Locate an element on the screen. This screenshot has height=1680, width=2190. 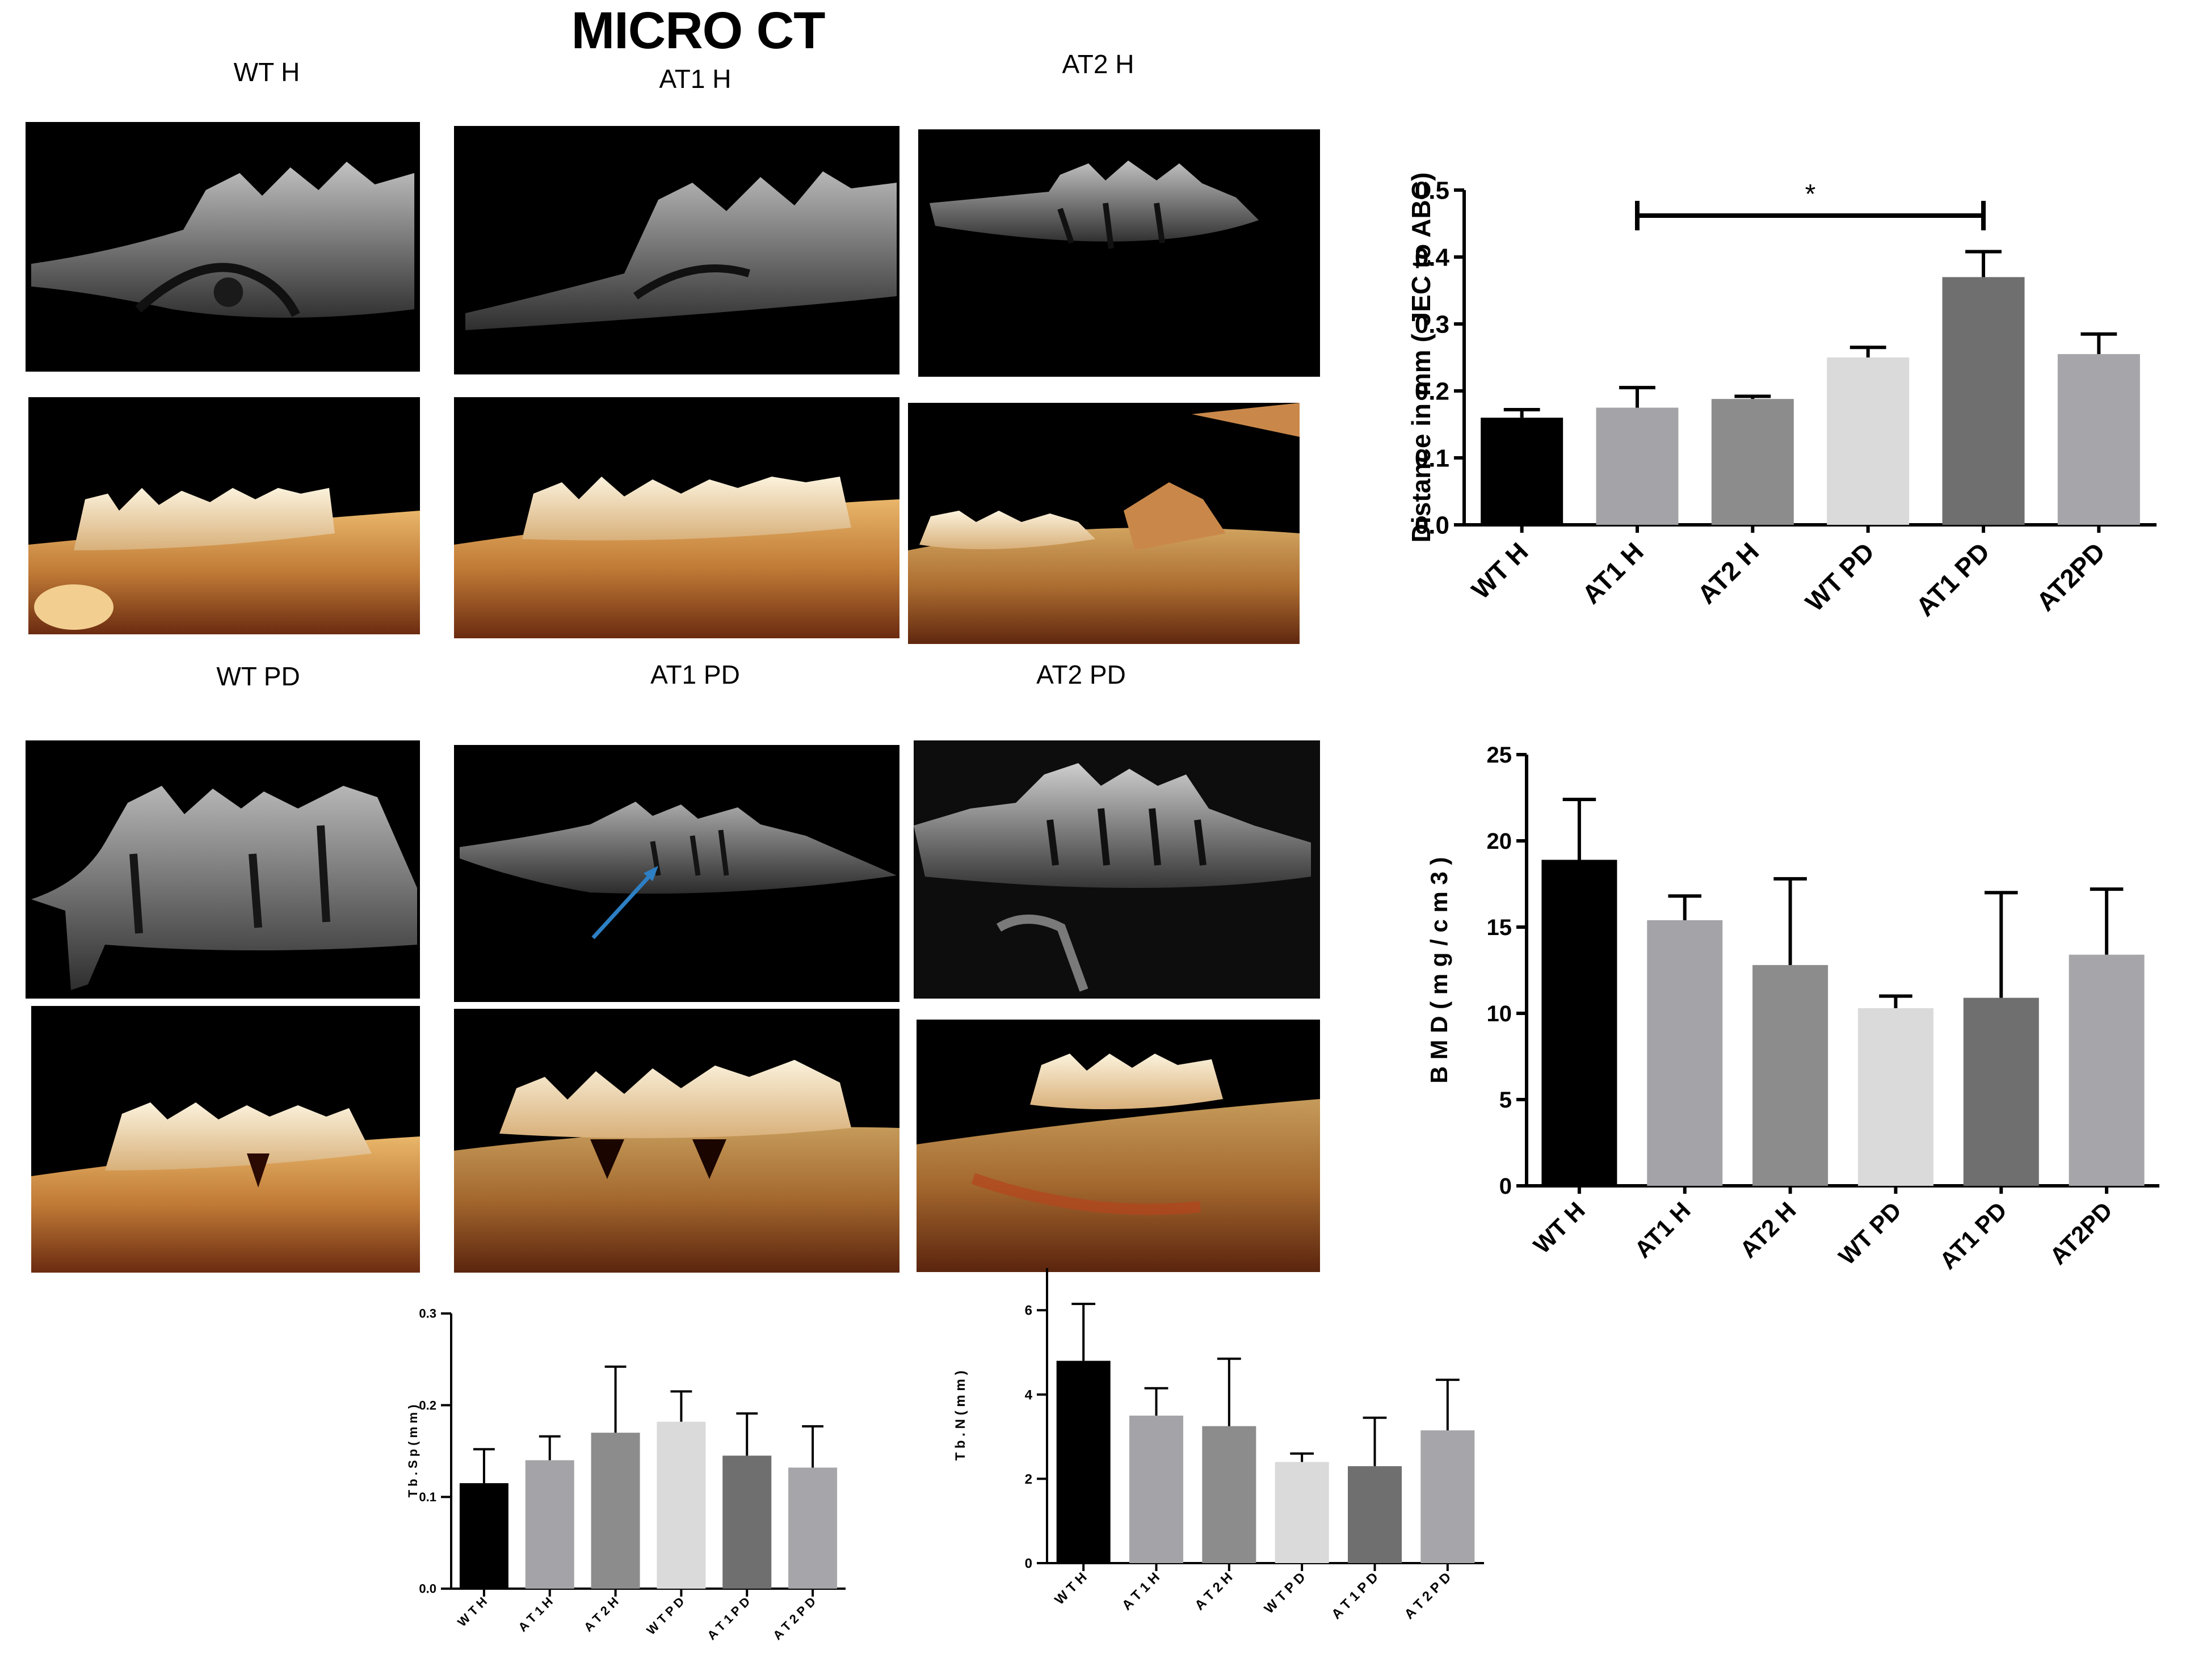
y-axis-label: T b . N ( m m ) is located at coordinates (960, 1416).